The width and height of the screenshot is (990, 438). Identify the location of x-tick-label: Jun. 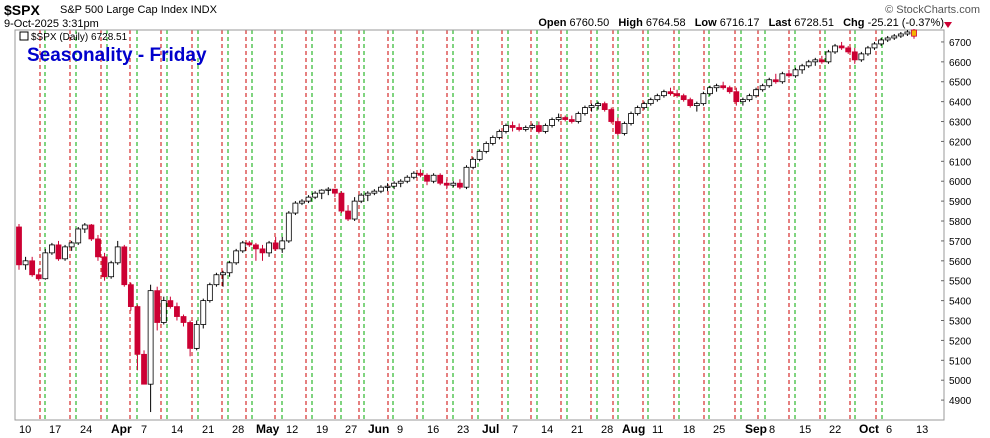
(378, 429).